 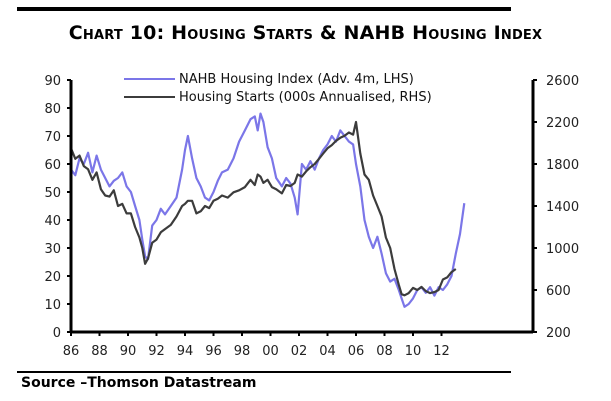 What do you see at coordinates (264, 372) in the screenshot?
I see `bottom-rule` at bounding box center [264, 372].